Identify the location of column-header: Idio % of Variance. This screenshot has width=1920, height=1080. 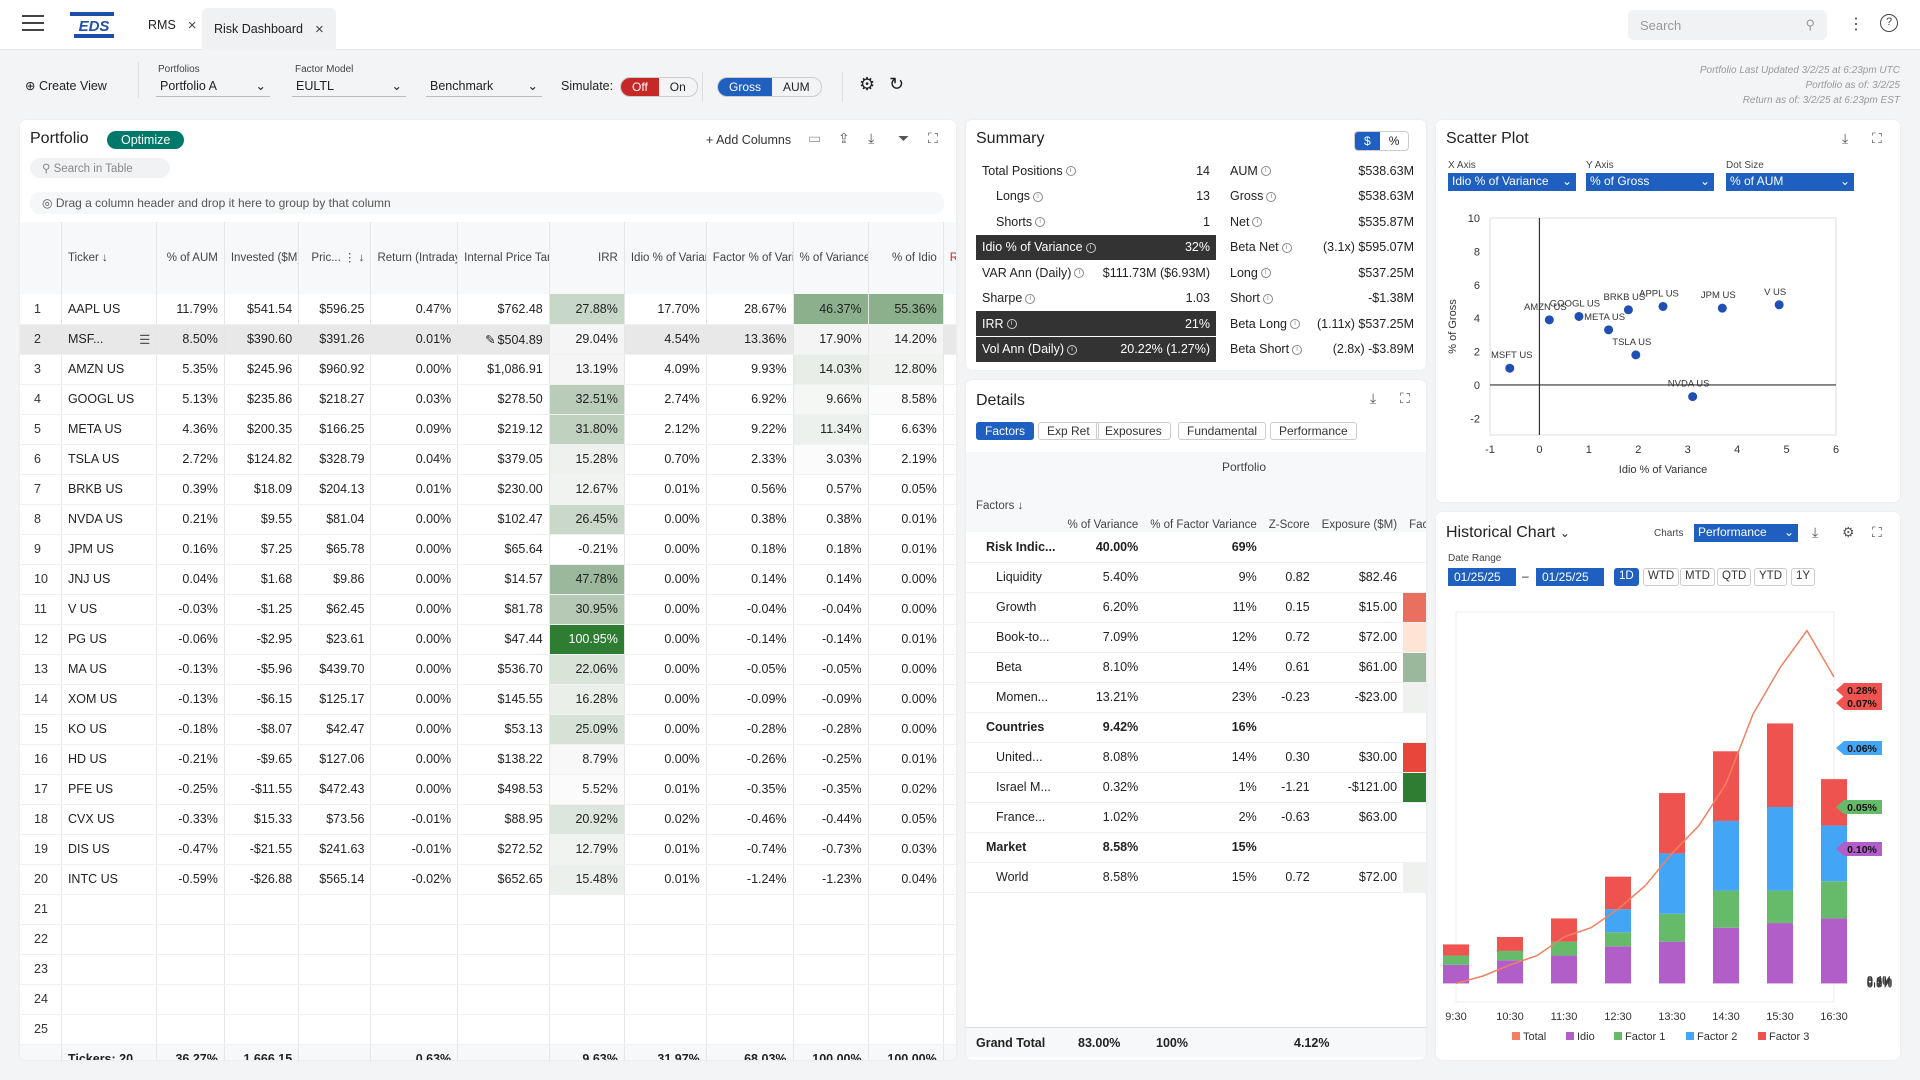
(665, 258).